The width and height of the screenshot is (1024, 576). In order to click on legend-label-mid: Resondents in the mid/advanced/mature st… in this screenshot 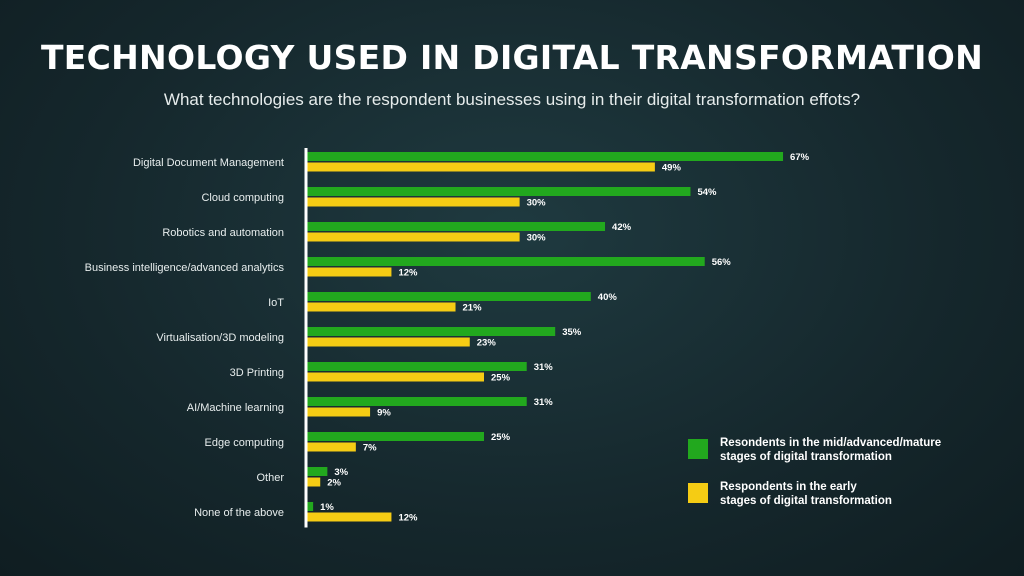, I will do `click(831, 450)`.